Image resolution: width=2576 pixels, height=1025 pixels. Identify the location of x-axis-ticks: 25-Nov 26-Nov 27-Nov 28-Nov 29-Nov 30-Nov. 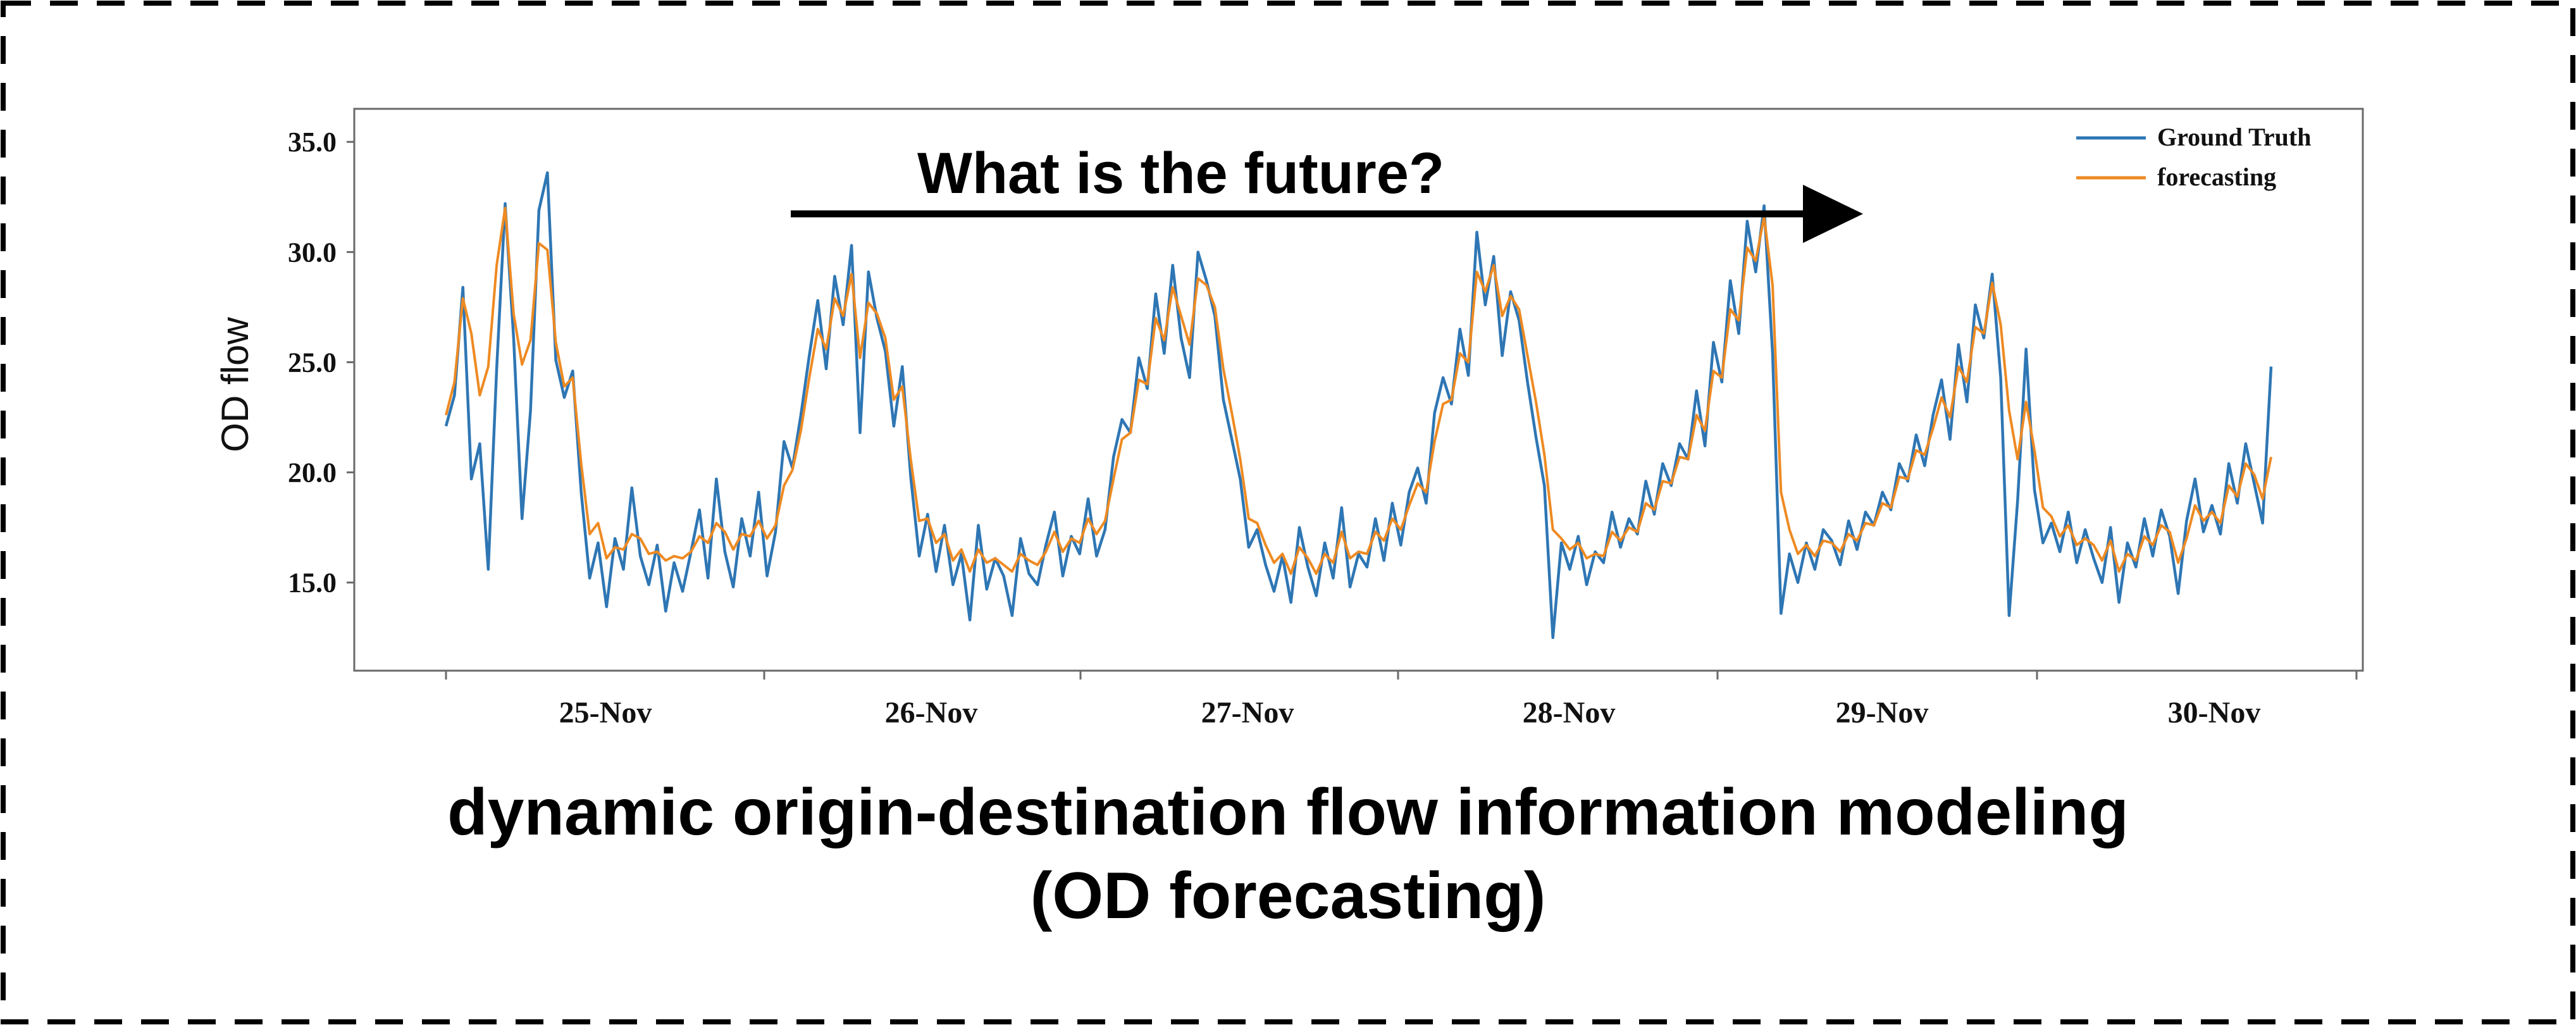
(1401, 701).